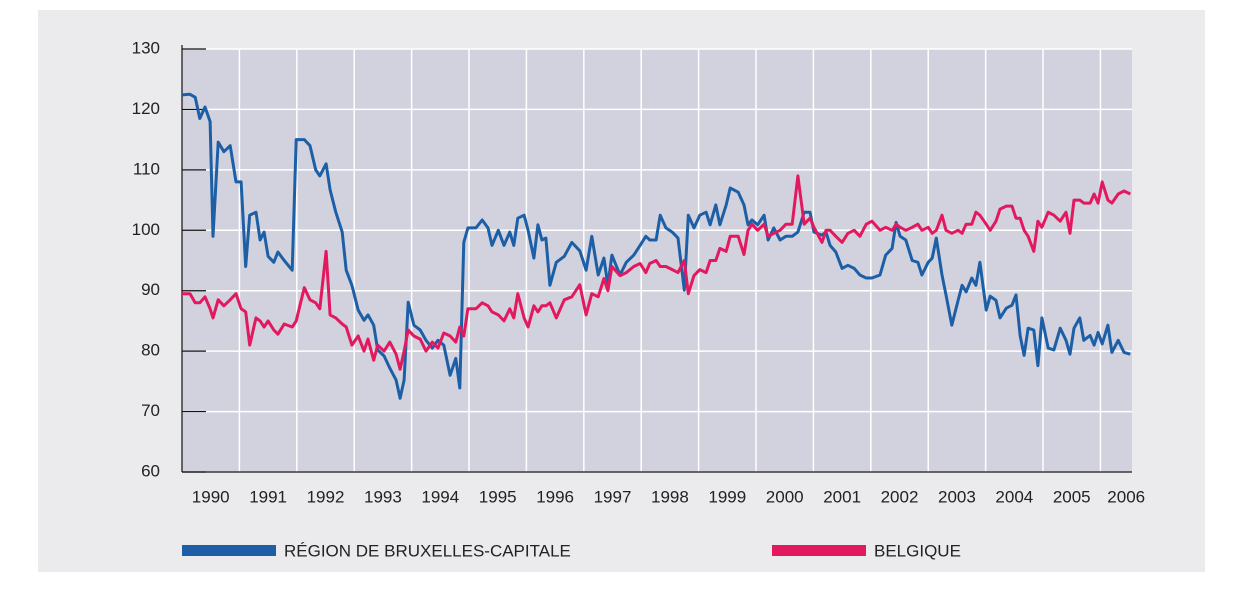 The image size is (1242, 600). What do you see at coordinates (1072, 496) in the screenshot?
I see `x-tick-label: 2005` at bounding box center [1072, 496].